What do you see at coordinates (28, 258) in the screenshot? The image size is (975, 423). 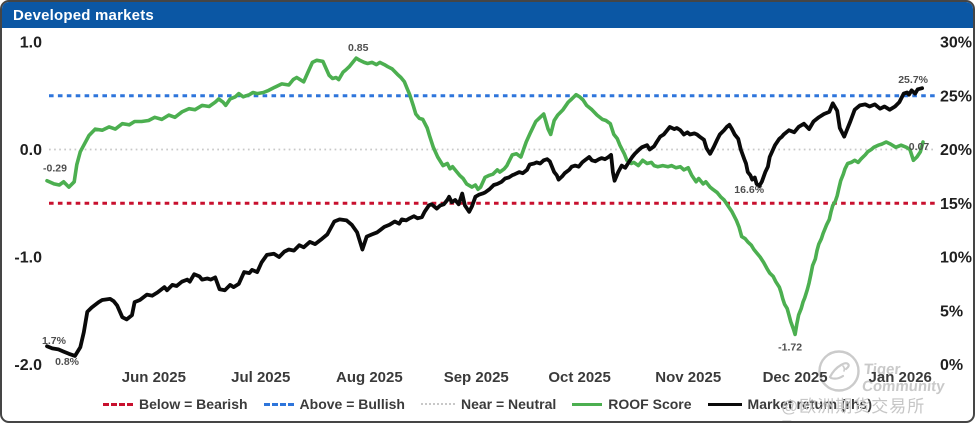 I see `y-axis-left-tick-label: -1.0` at bounding box center [28, 258].